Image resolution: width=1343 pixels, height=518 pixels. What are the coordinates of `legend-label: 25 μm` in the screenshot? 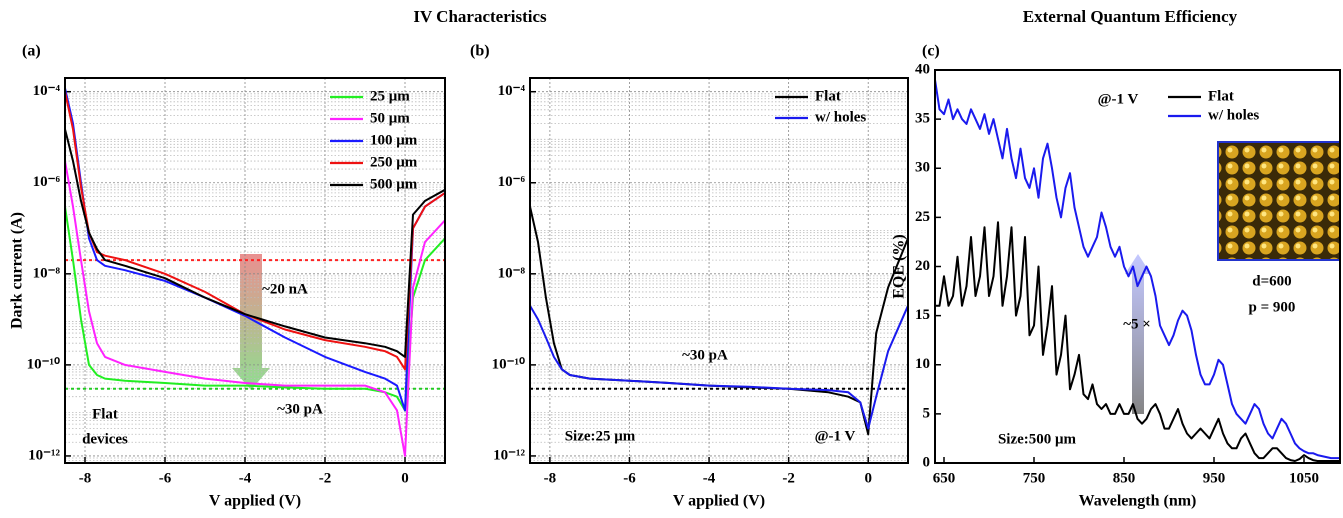 It's located at (390, 96).